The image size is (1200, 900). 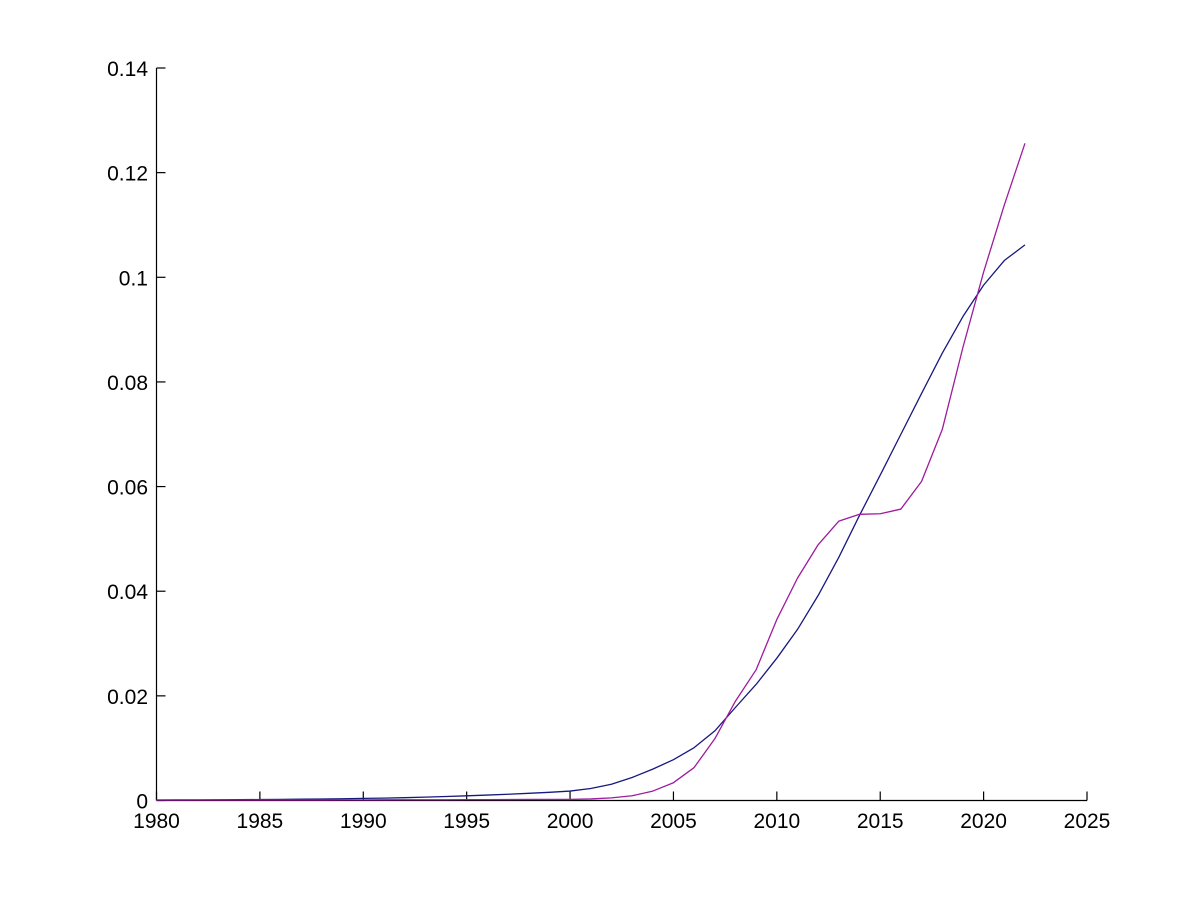 I want to click on y-tick-label-0: 0, so click(x=142, y=802).